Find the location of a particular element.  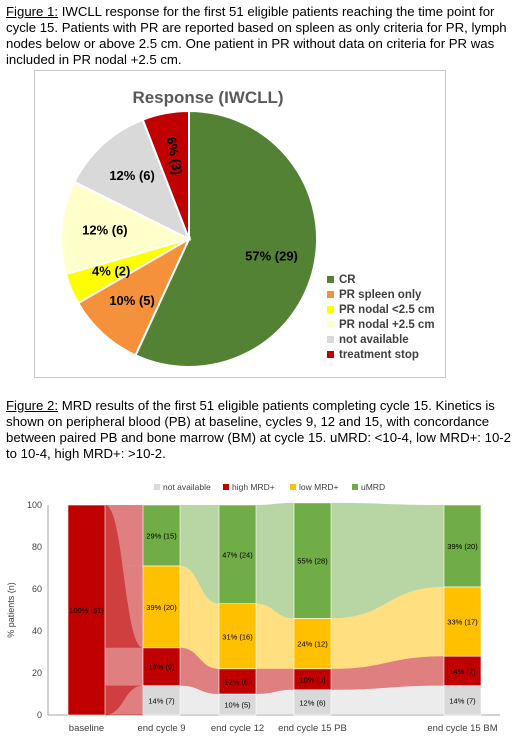

figure2-caption-label: Figure 2: is located at coordinates (32, 405).